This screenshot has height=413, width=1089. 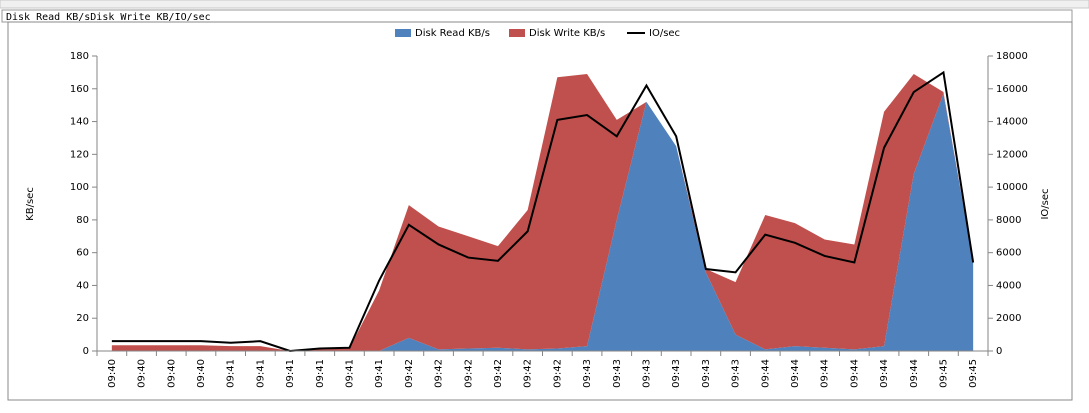 I want to click on y-tick-label: 60, so click(x=82, y=253).